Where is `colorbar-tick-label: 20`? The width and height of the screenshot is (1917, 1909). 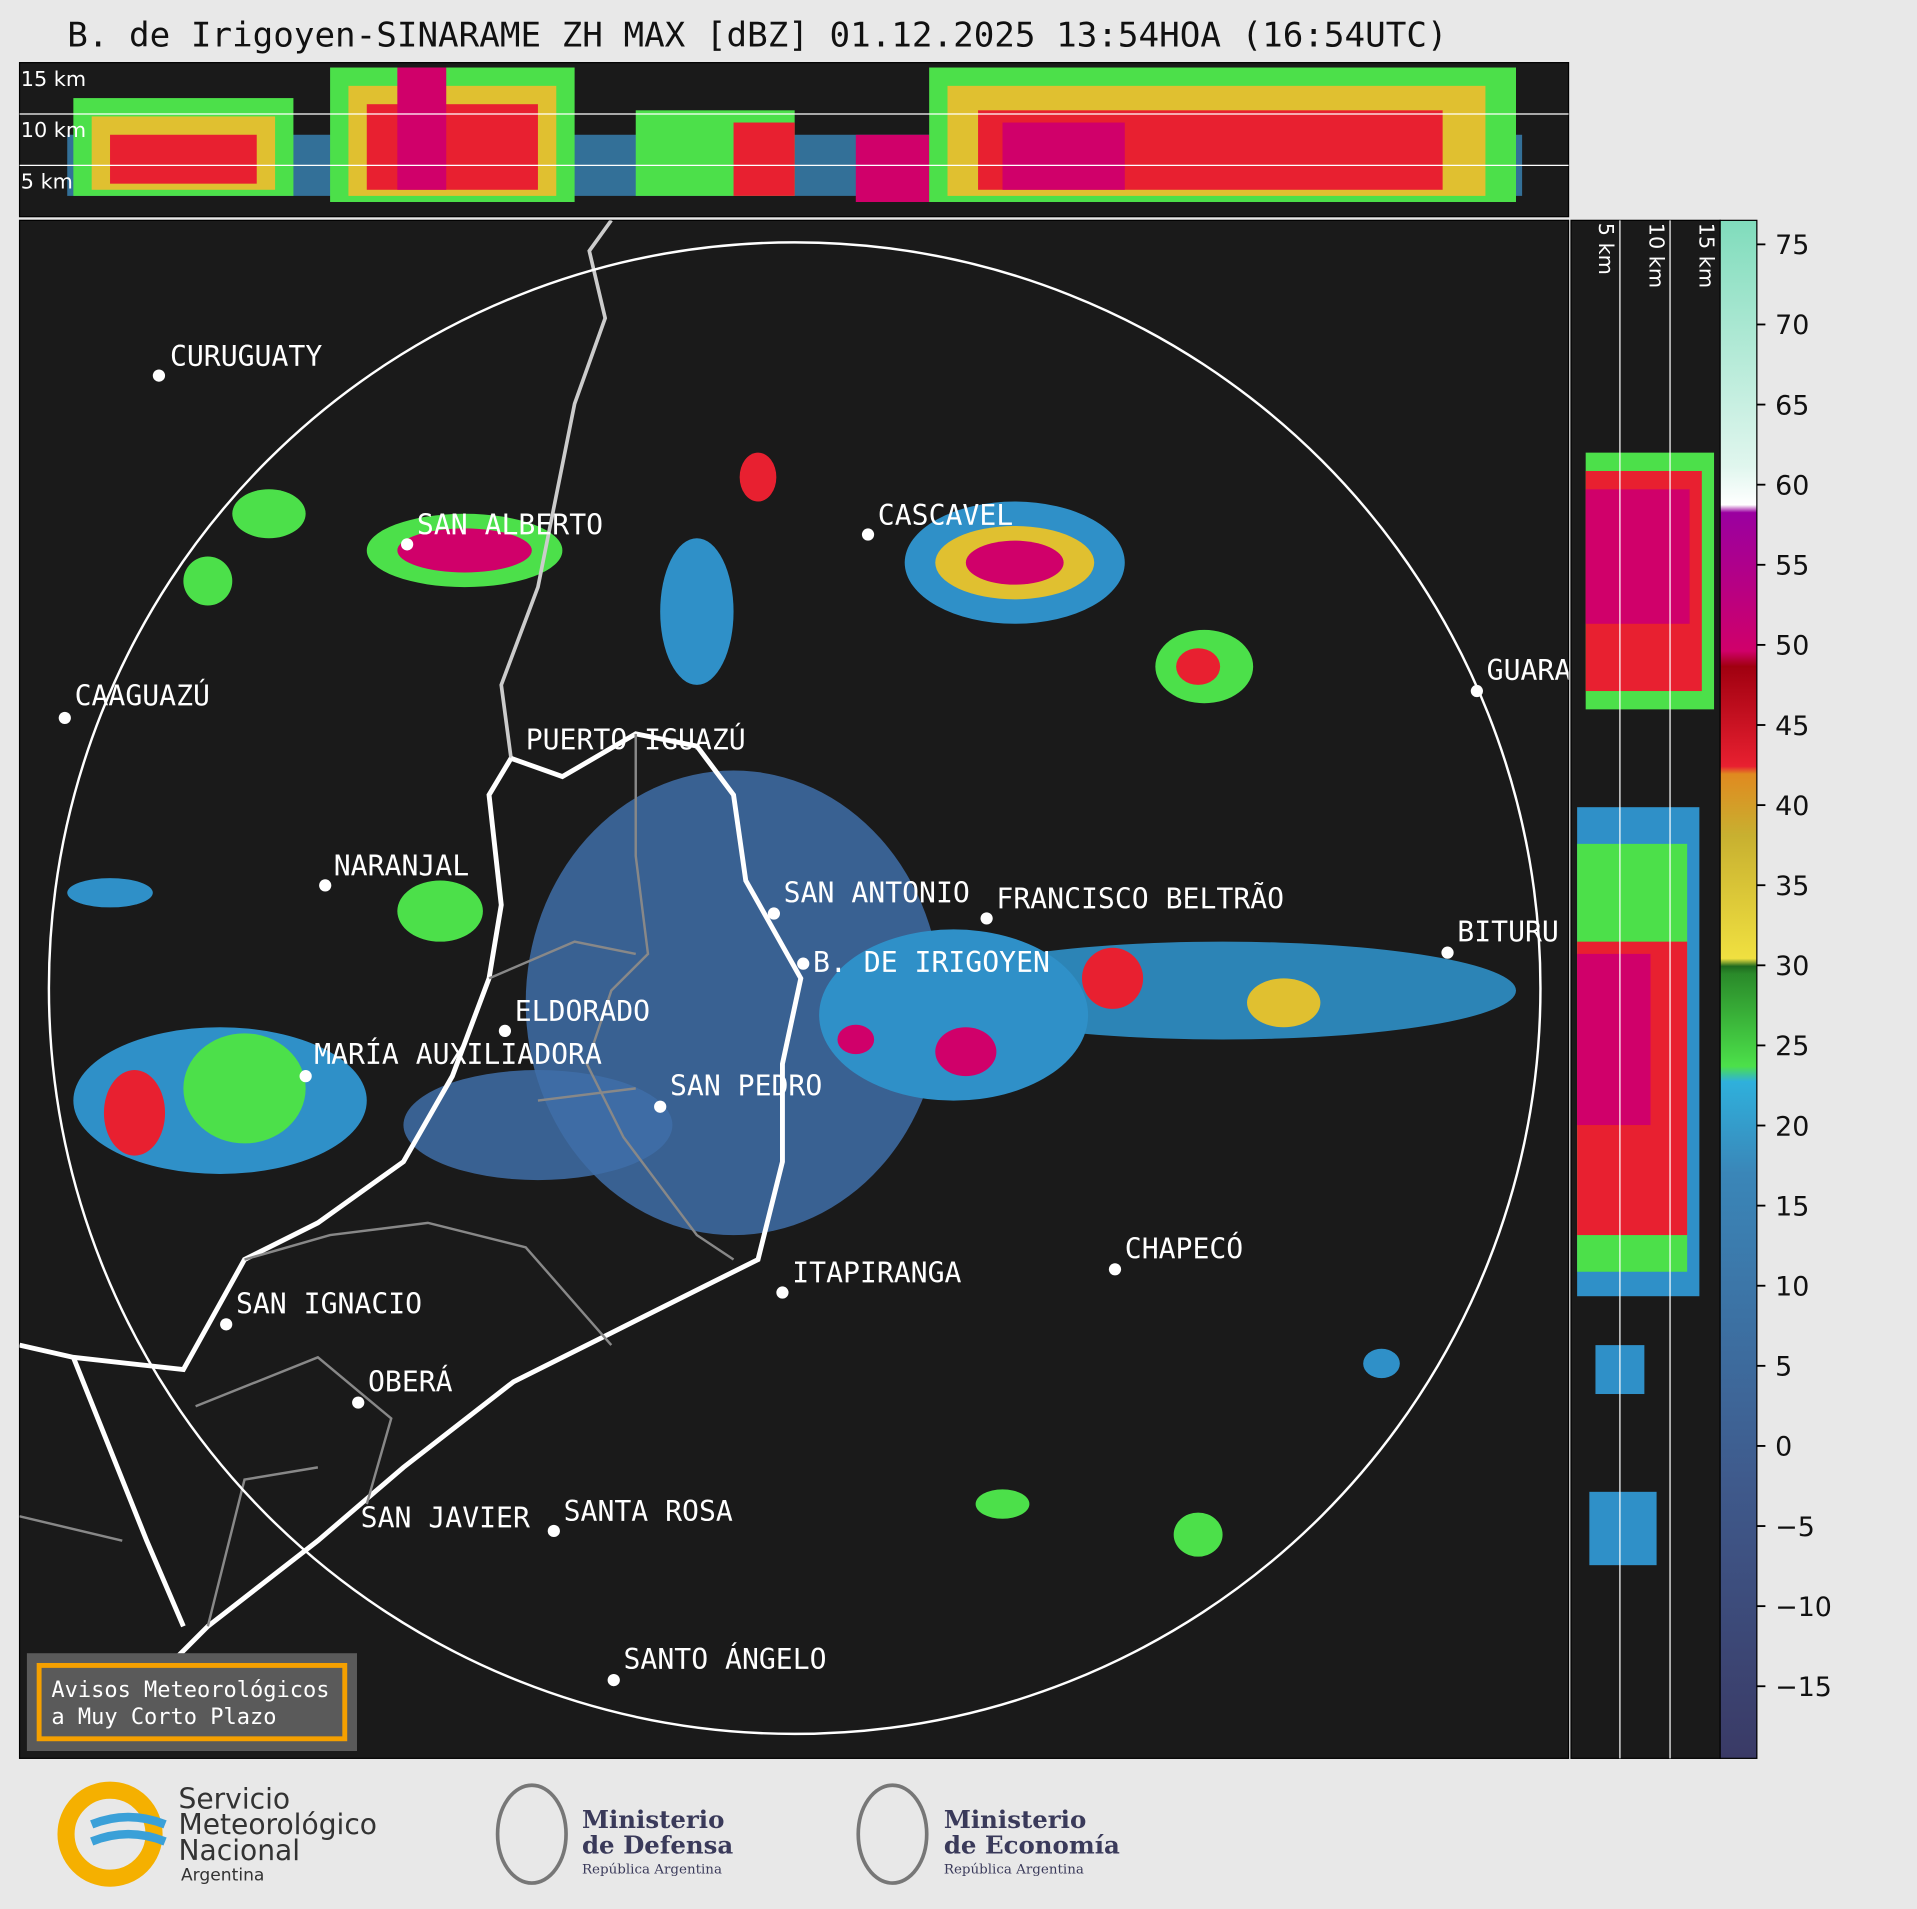
colorbar-tick-label: 20 is located at coordinates (1792, 1126).